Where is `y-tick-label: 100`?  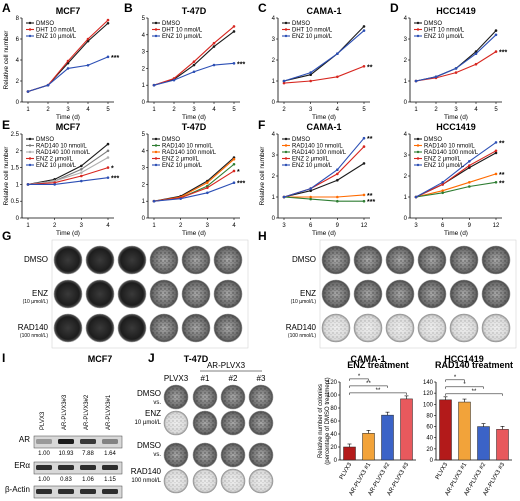
y-tick-label: 100 is located at coordinates (332, 396).